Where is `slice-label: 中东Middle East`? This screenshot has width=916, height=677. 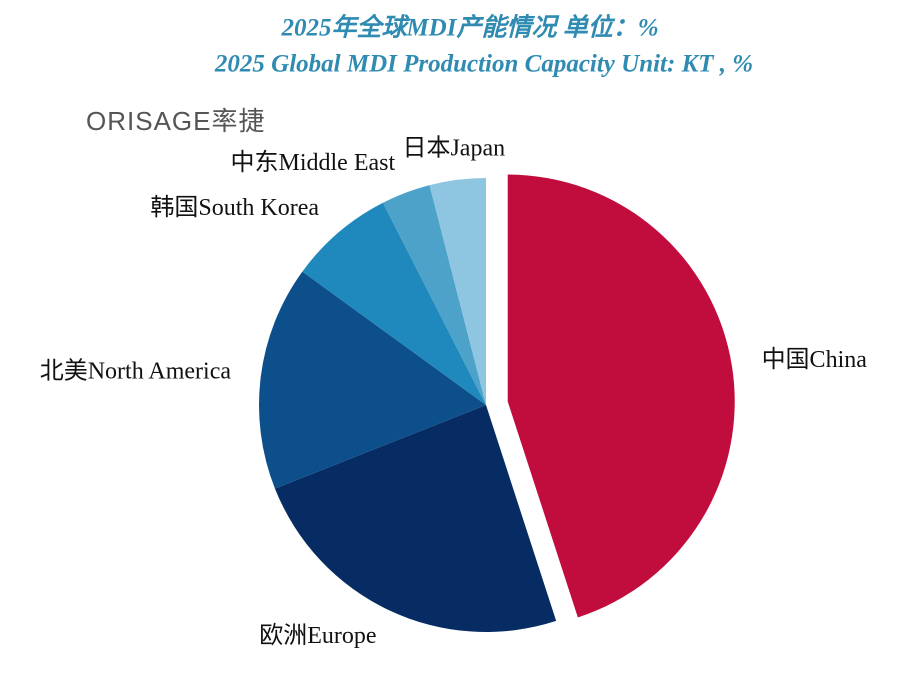
slice-label: 中东Middle East is located at coordinates (313, 162).